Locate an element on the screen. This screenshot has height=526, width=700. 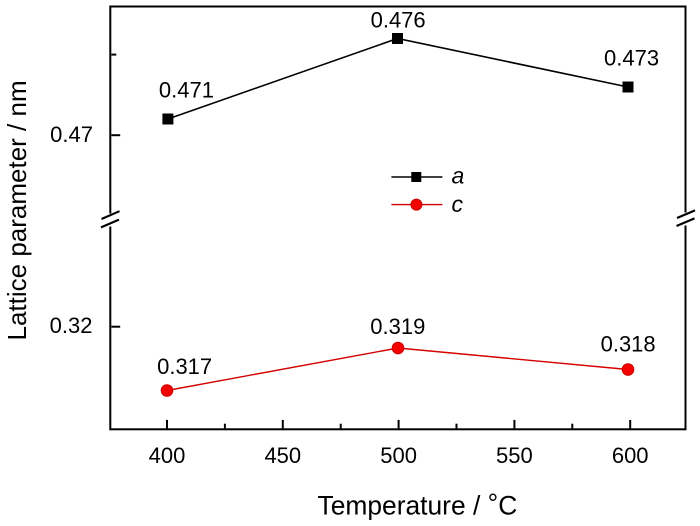
svg-text: 0.317 is located at coordinates (184, 366).